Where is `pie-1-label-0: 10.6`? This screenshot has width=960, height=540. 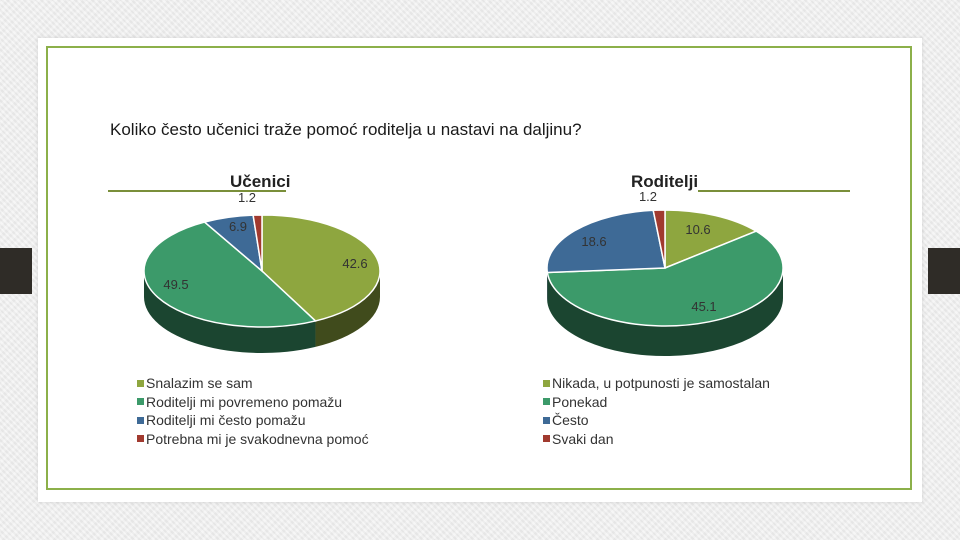
pie-1-label-0: 10.6 is located at coordinates (697, 229).